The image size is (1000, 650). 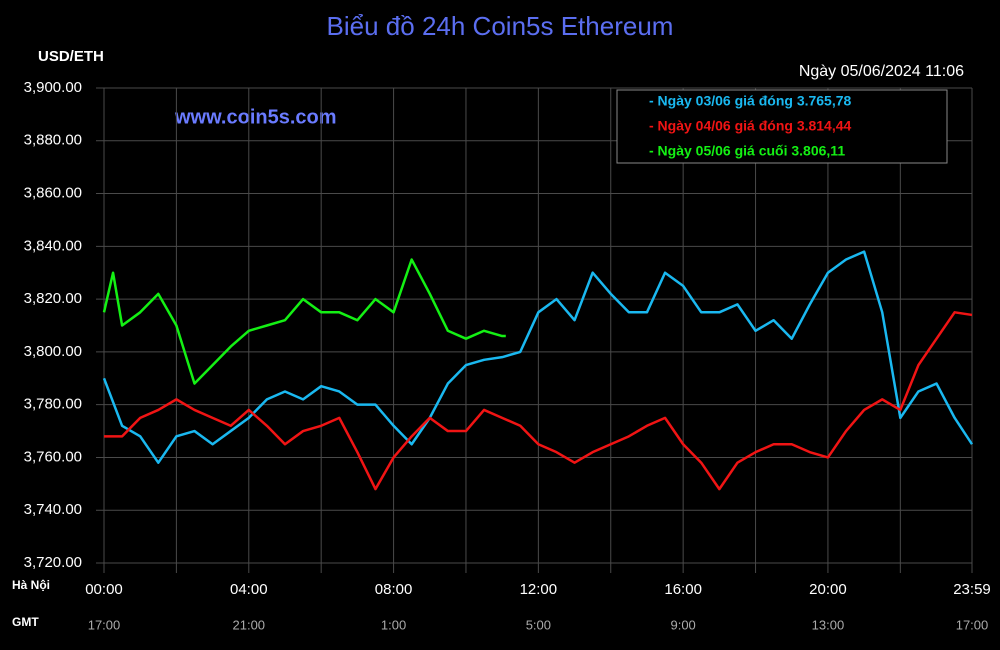 What do you see at coordinates (393, 624) in the screenshot?
I see `gmt-label: 1:00` at bounding box center [393, 624].